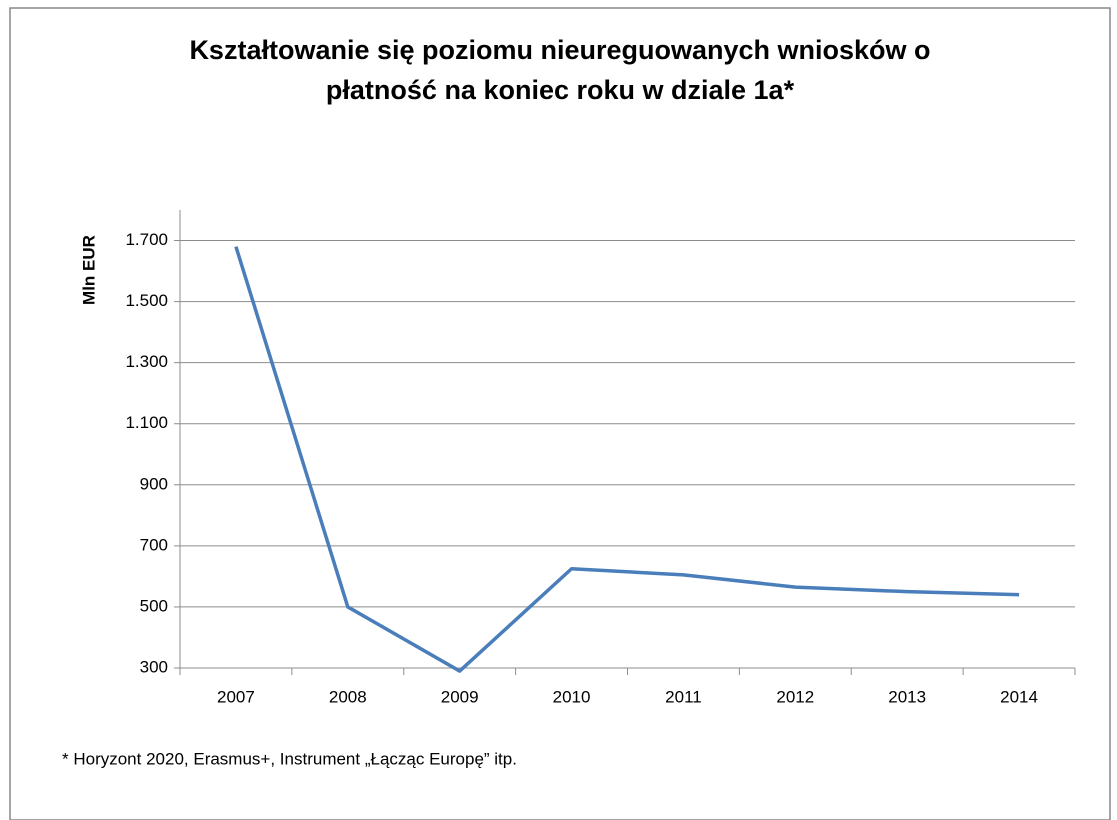 This screenshot has height=820, width=1117. Describe the element at coordinates (154, 544) in the screenshot. I see `y-tick-label: 700` at that location.